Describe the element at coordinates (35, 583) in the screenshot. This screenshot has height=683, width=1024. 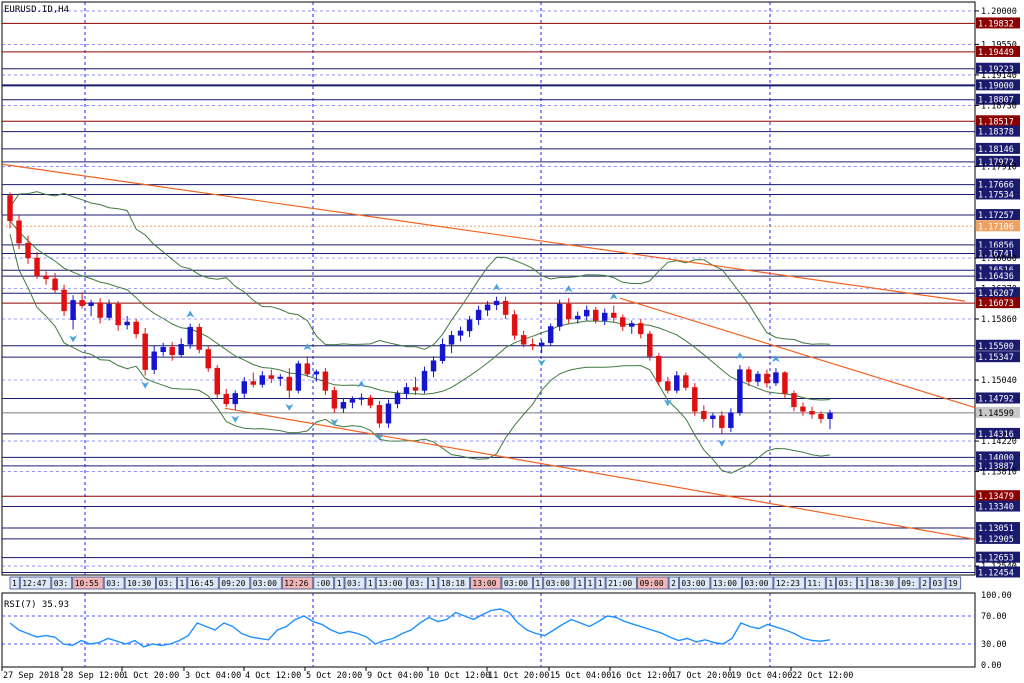
I see `time-marker: 12:47` at that location.